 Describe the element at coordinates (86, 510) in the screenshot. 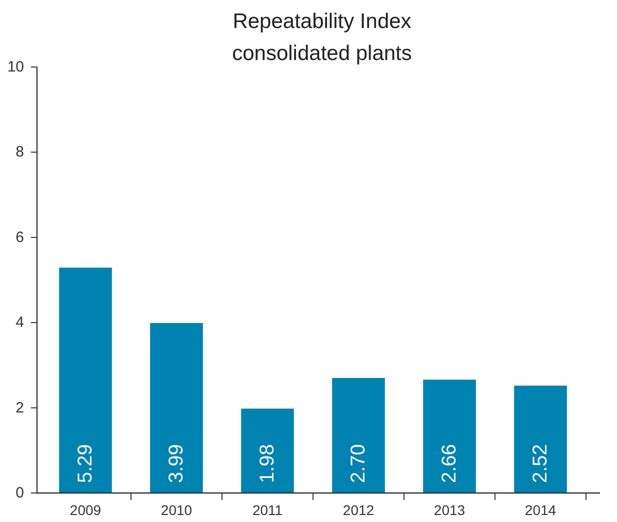

I see `x-tick-label: 2009` at that location.